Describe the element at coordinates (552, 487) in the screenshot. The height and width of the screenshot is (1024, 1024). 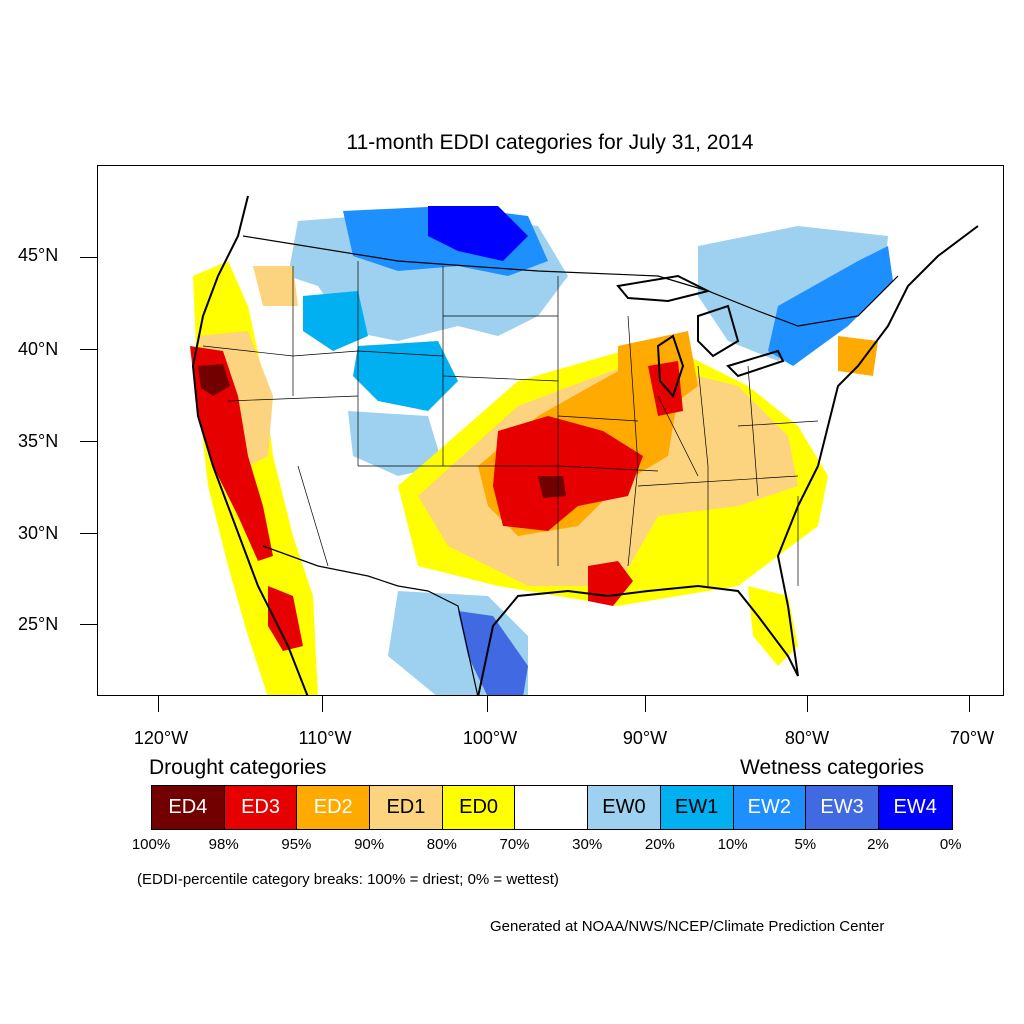
I see `oklahoma-ed4-core` at that location.